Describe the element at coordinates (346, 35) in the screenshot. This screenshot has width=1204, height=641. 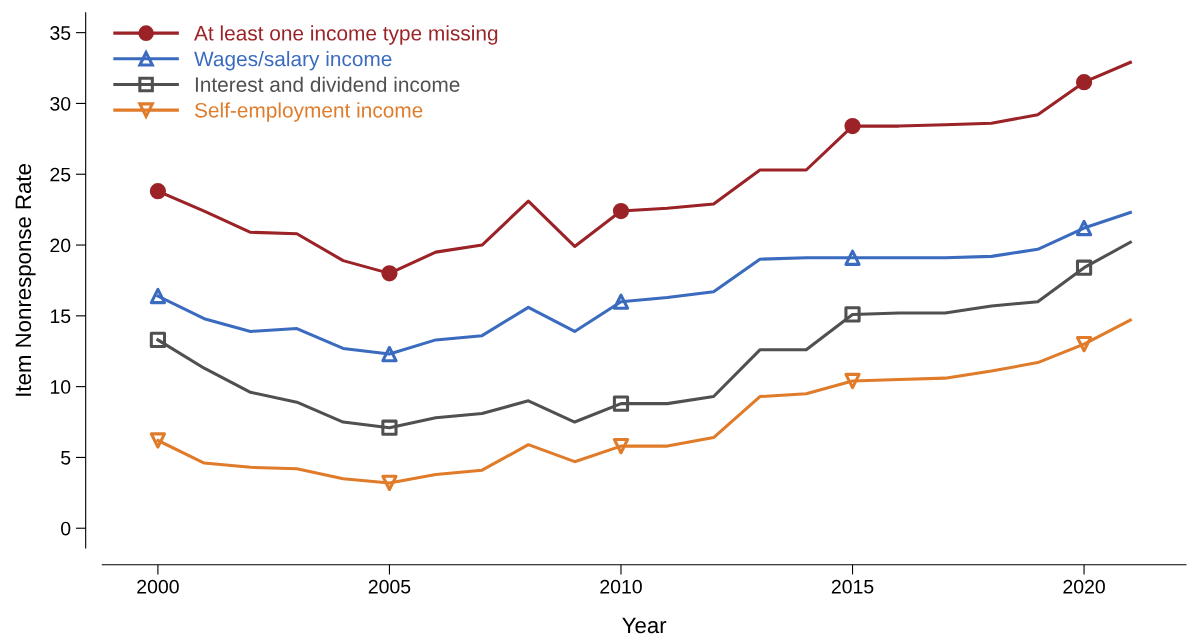
I see `legend-label: At least one income type missing` at that location.